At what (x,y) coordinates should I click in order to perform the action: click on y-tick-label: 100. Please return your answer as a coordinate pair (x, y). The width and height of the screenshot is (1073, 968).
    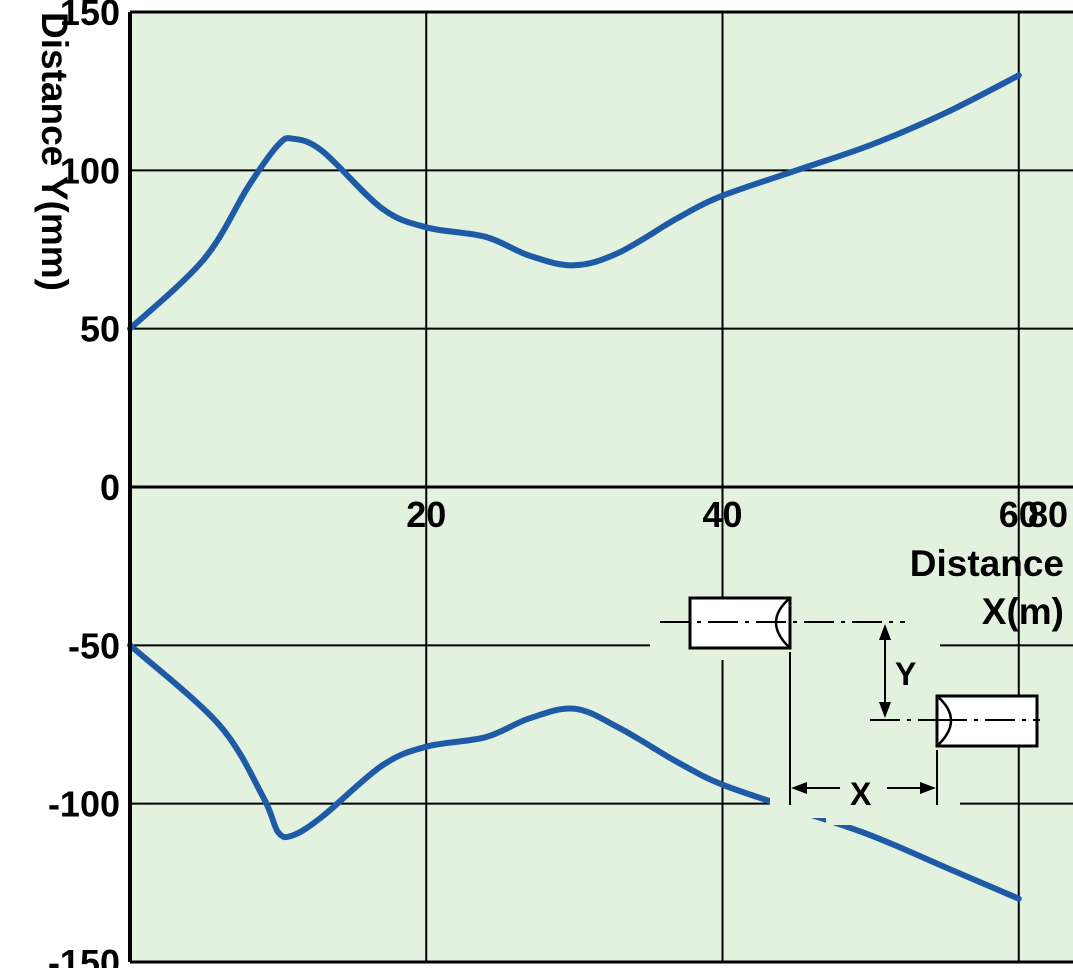
    Looking at the image, I should click on (90, 170).